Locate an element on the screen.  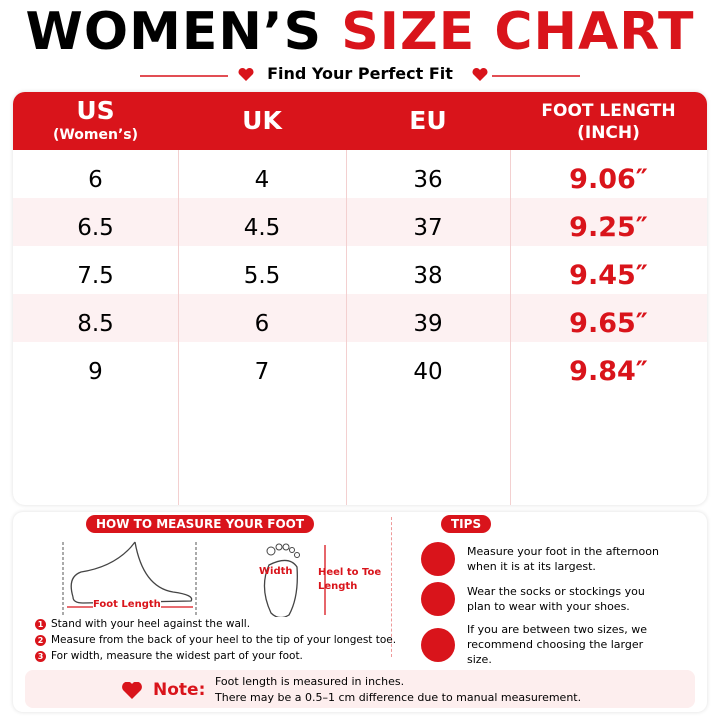
header-cell: EU is located at coordinates (428, 121).